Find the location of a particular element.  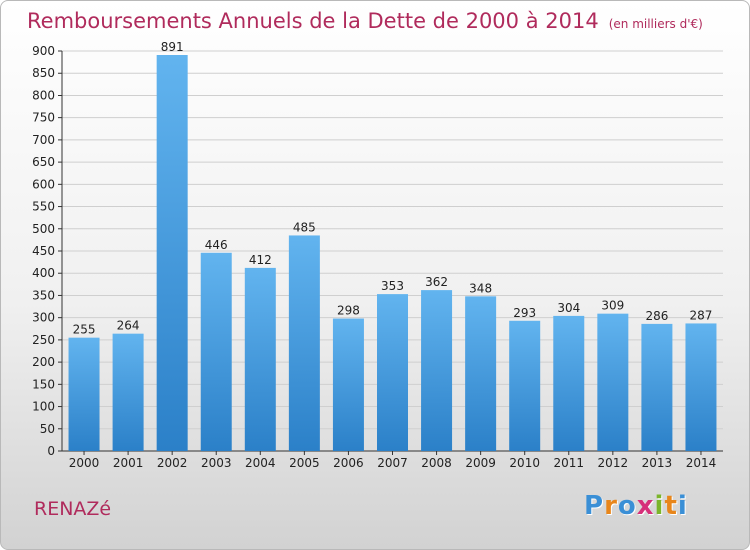

y-tick-label: 750 is located at coordinates (43, 118).